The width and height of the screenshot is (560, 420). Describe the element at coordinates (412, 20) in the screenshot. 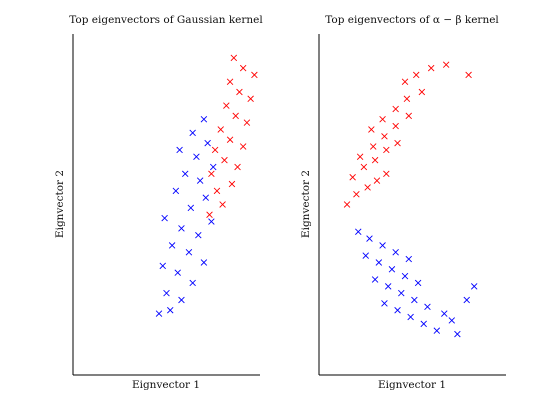

I see `chart-title-2: Top eigenvectors of α − β kernel` at that location.